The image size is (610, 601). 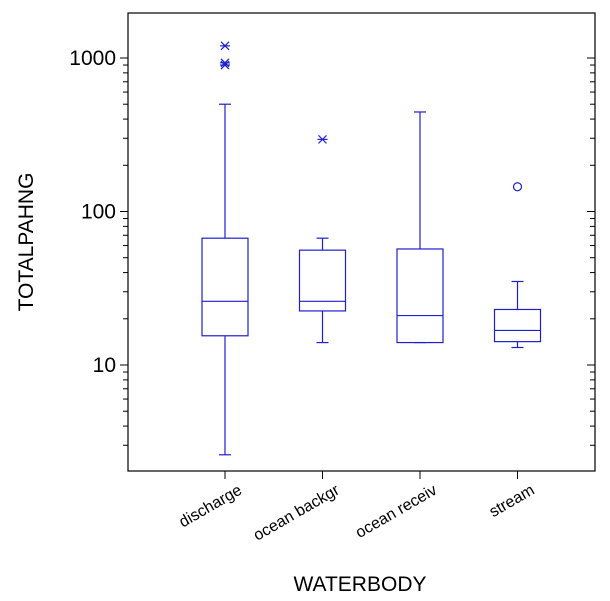 What do you see at coordinates (420, 227) in the screenshot?
I see `box-group-ocean-receiv` at bounding box center [420, 227].